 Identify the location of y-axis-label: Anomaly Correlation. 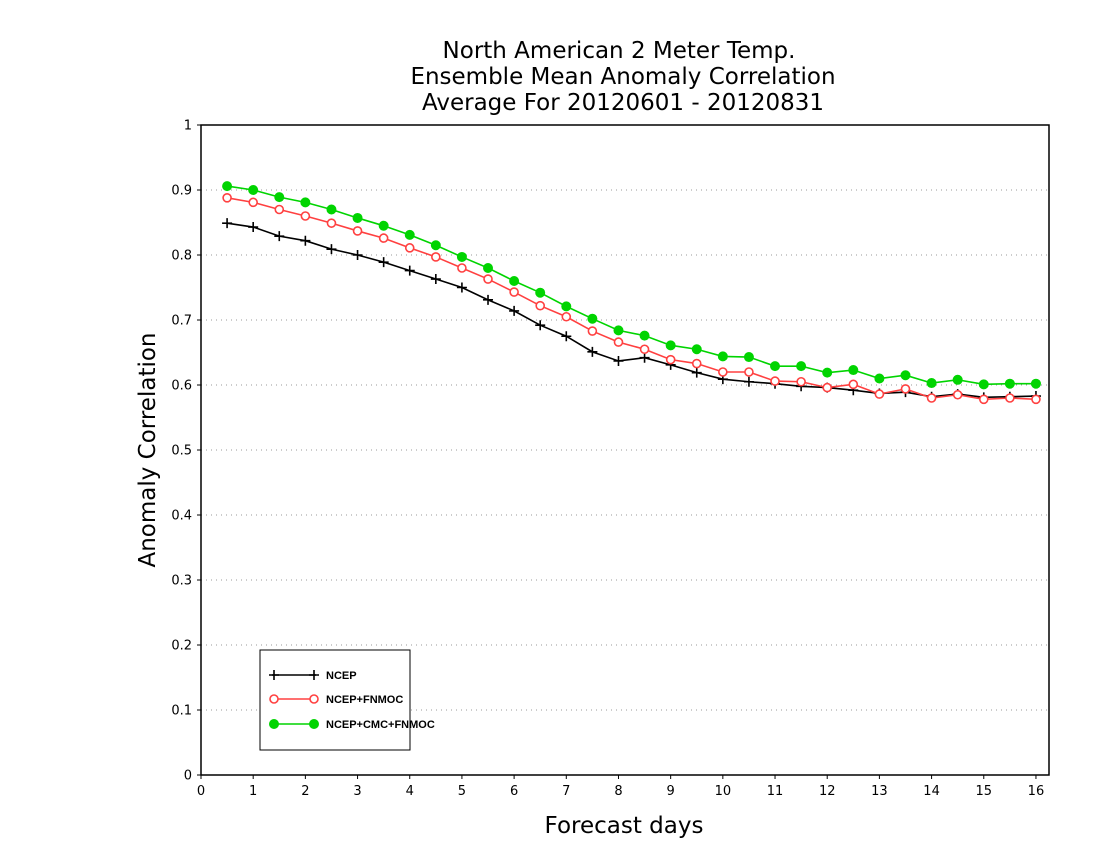
(148, 449).